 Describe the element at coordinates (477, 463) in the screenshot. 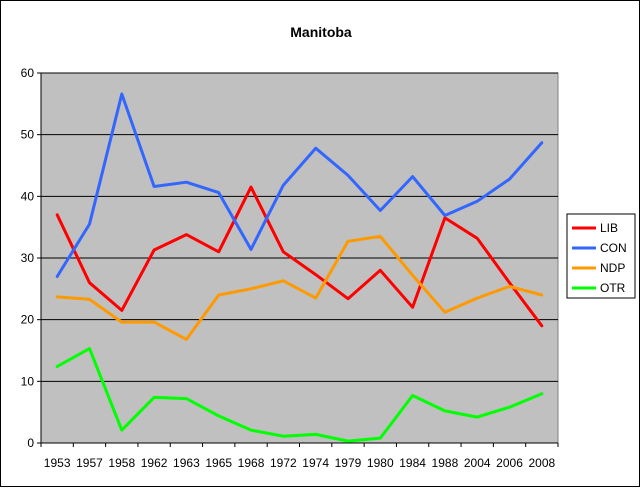

I see `x-tick-label: 2004` at that location.